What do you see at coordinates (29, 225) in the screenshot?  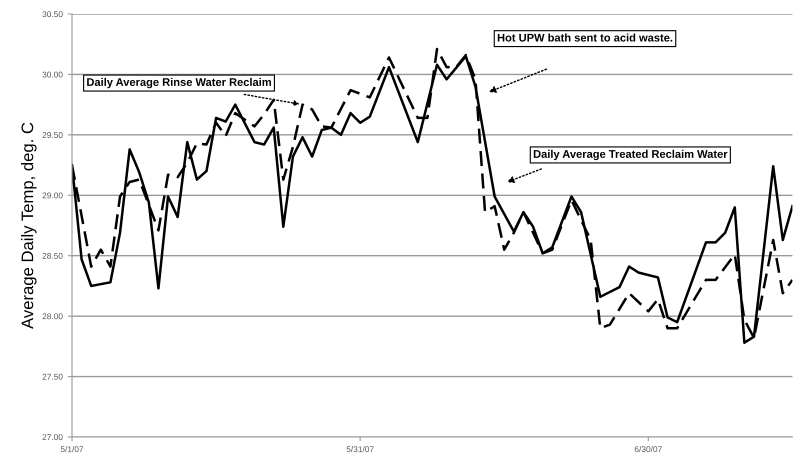 I see `y-axis-title: Average Daily Temp, deg. C` at bounding box center [29, 225].